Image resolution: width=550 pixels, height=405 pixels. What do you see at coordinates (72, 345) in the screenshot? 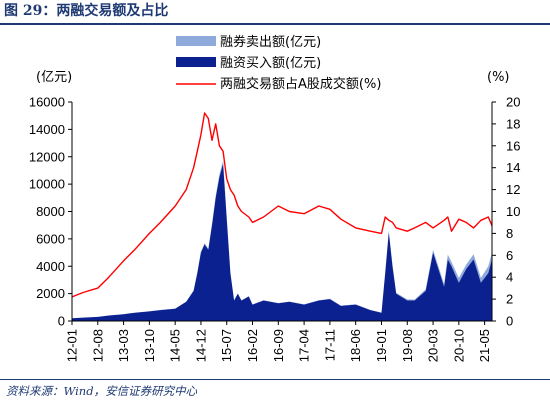
I see `x-tick-label: 12-01` at bounding box center [72, 345].